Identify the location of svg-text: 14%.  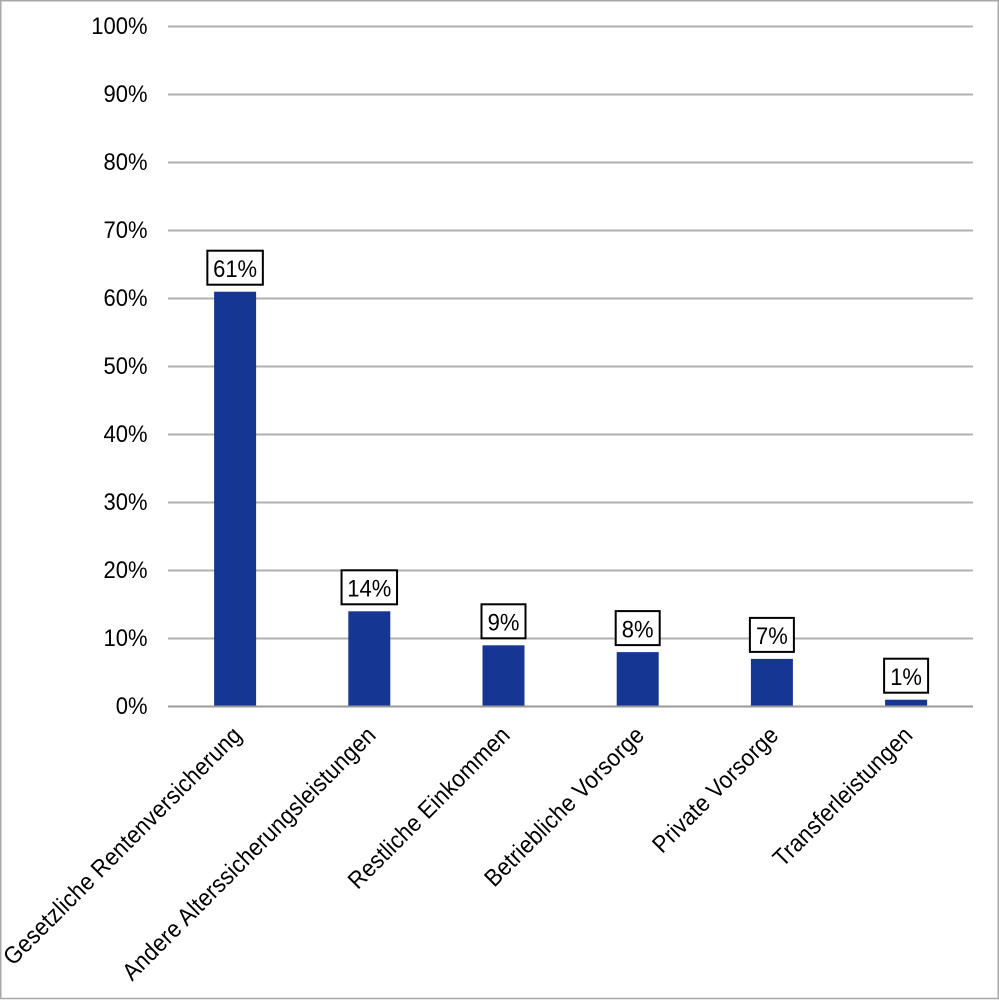
(369, 588).